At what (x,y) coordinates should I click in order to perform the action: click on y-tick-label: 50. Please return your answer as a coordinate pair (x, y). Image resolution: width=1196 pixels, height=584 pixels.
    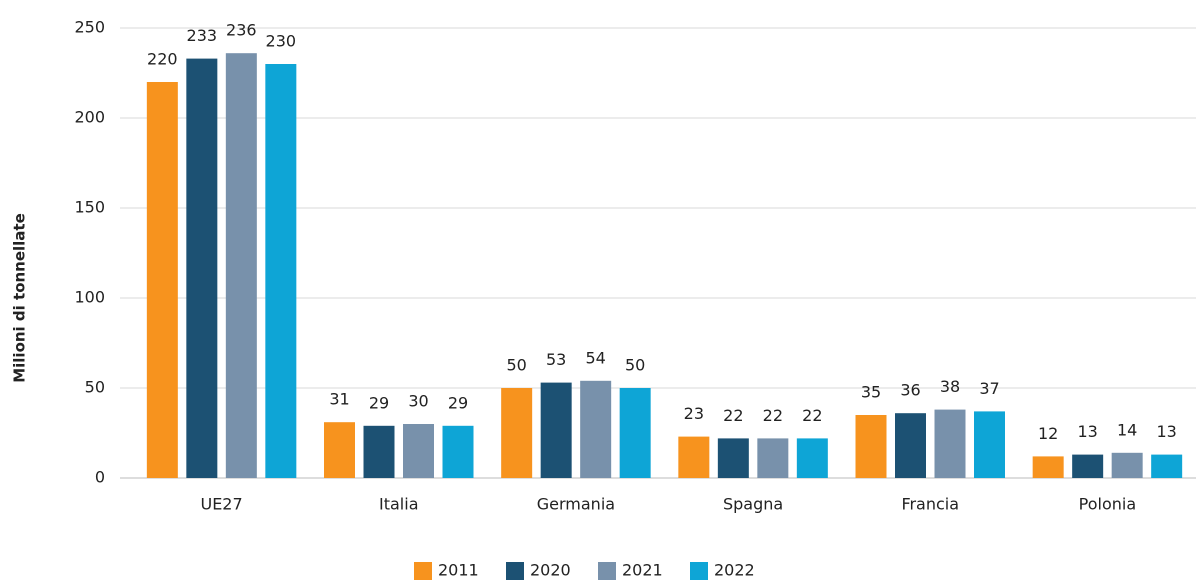
    Looking at the image, I should click on (95, 387).